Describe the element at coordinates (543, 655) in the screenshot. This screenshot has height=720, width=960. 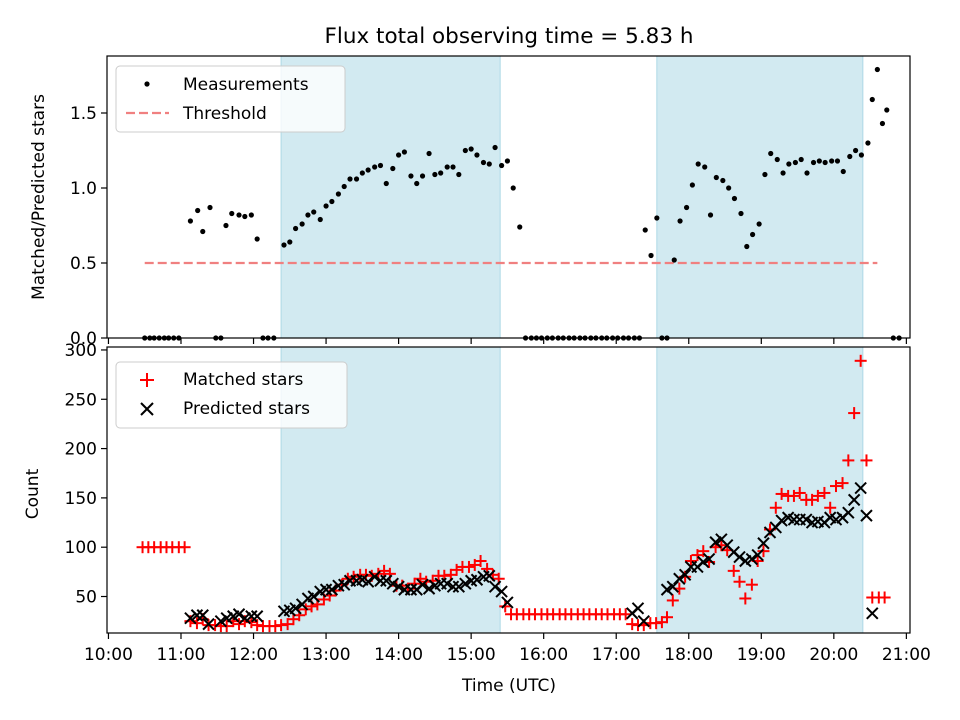
I see `x-tick-label: 16:00` at that location.